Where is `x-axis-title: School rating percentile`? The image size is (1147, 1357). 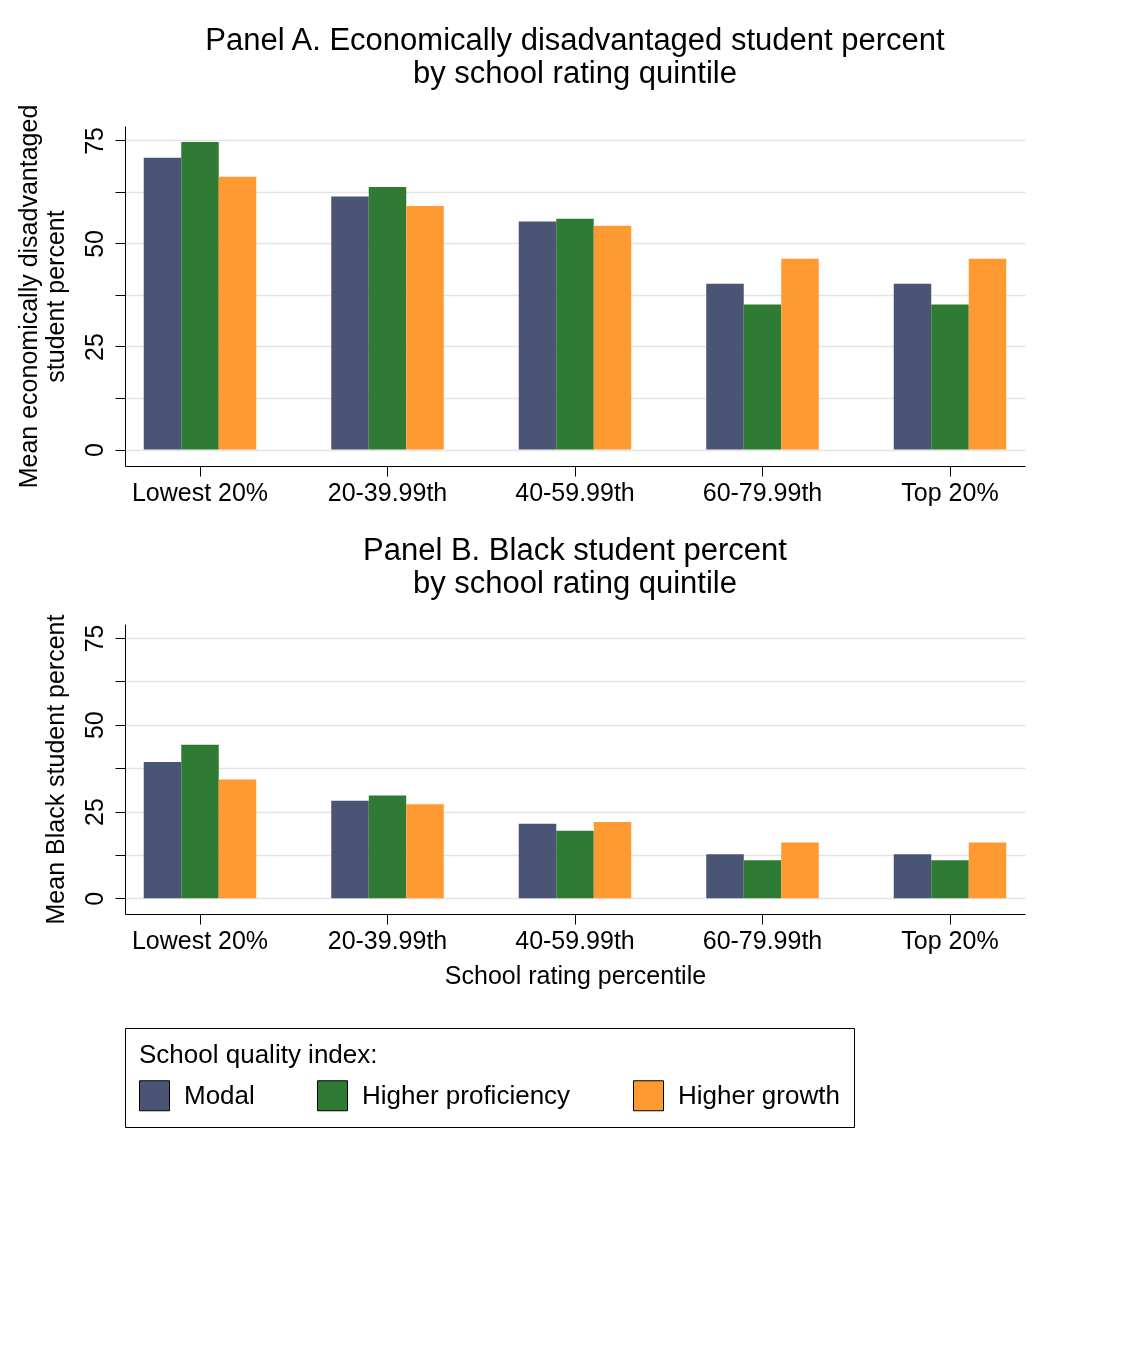 x-axis-title: School rating percentile is located at coordinates (575, 974).